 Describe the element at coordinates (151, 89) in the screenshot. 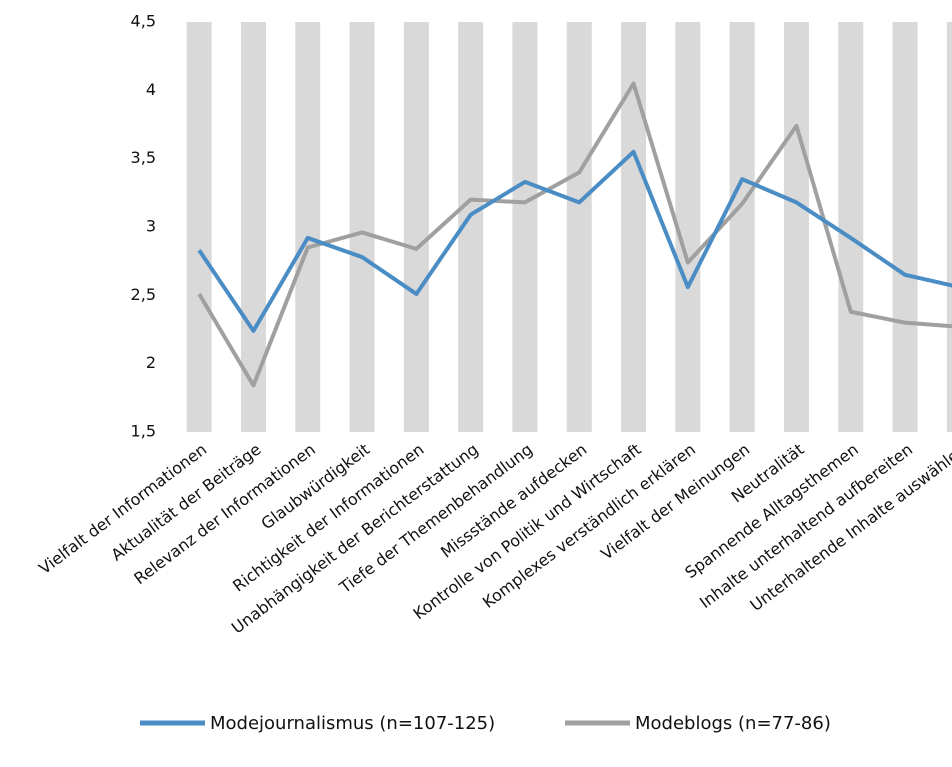

I see `y-tick-label: 4` at that location.